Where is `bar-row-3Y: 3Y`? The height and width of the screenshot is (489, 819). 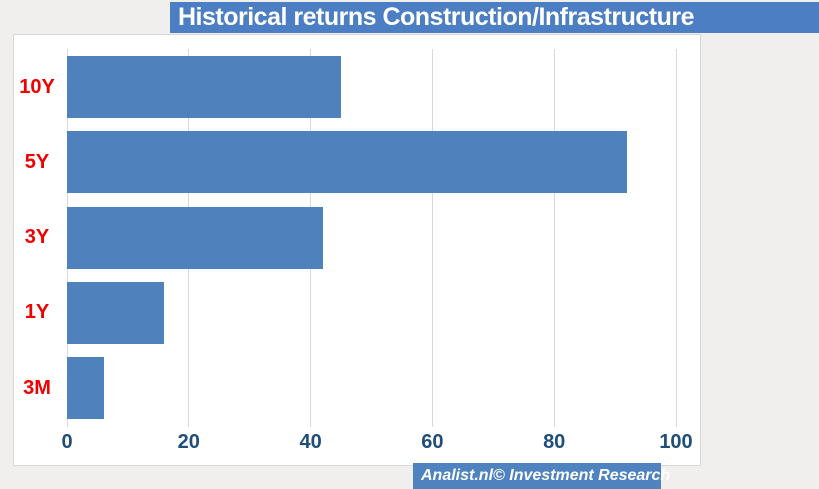 bar-row-3Y: 3Y is located at coordinates (357, 237).